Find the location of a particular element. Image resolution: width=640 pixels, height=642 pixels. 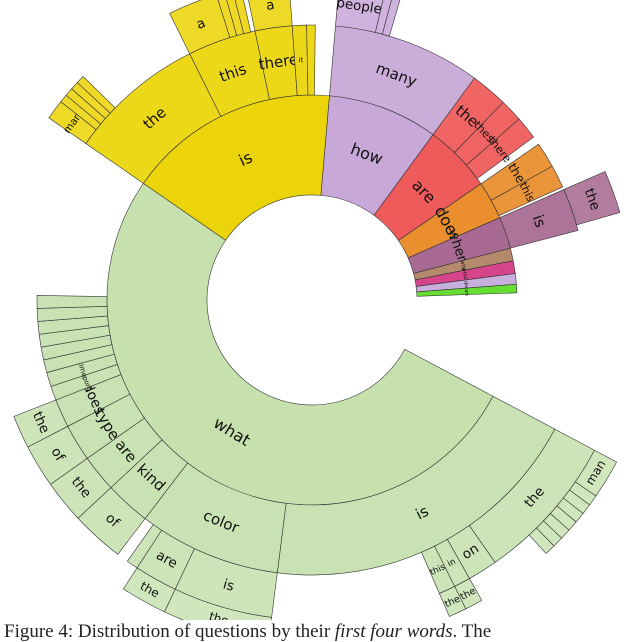

sunburst-segment-root-does-this is located at coordinates (527, 191).